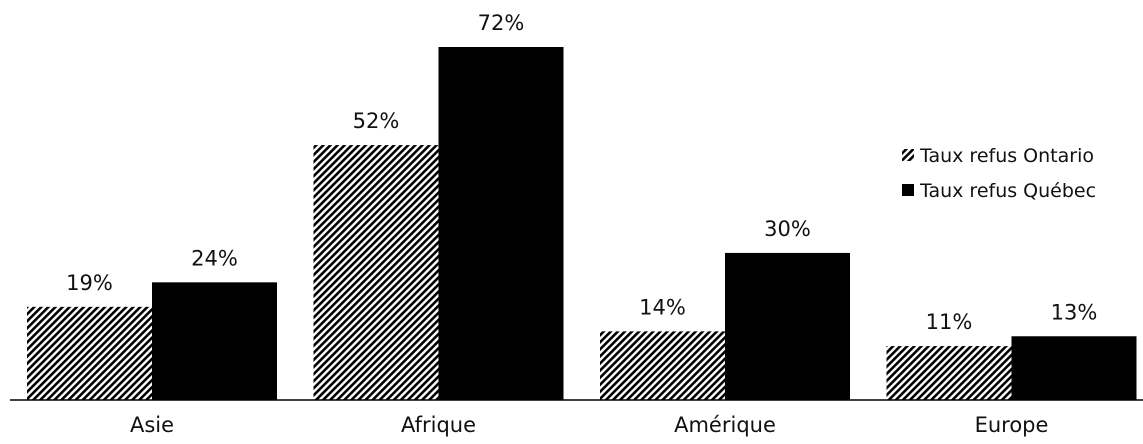 The image size is (1143, 444). What do you see at coordinates (214, 258) in the screenshot?
I see `data-label-quebec-0: 24%` at bounding box center [214, 258].